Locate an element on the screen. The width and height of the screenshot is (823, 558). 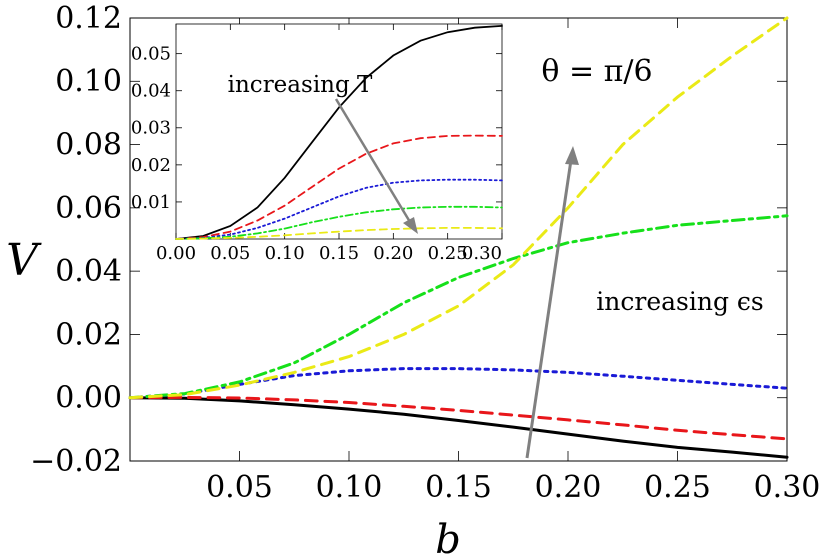
inset-x-tick-label: 0.05 is located at coordinates (230, 253).